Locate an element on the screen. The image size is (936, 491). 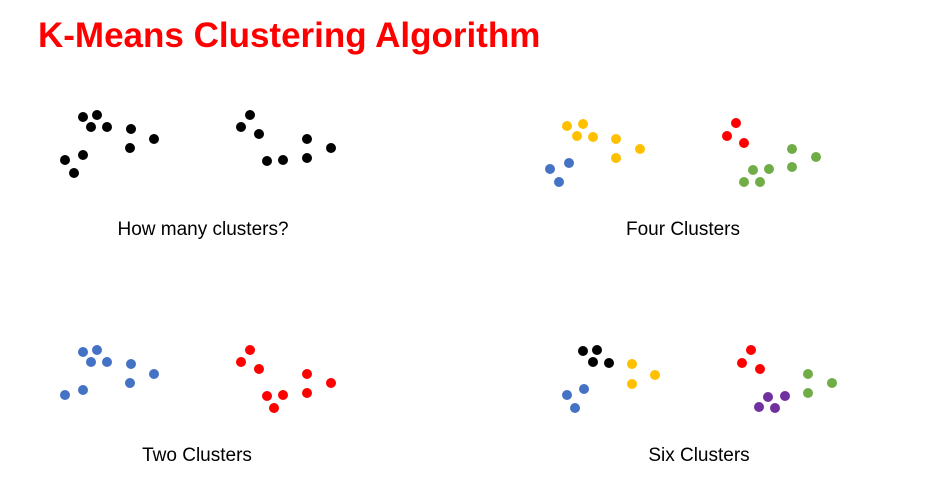
caption-six-clusters: Six Clusters is located at coordinates (699, 455).